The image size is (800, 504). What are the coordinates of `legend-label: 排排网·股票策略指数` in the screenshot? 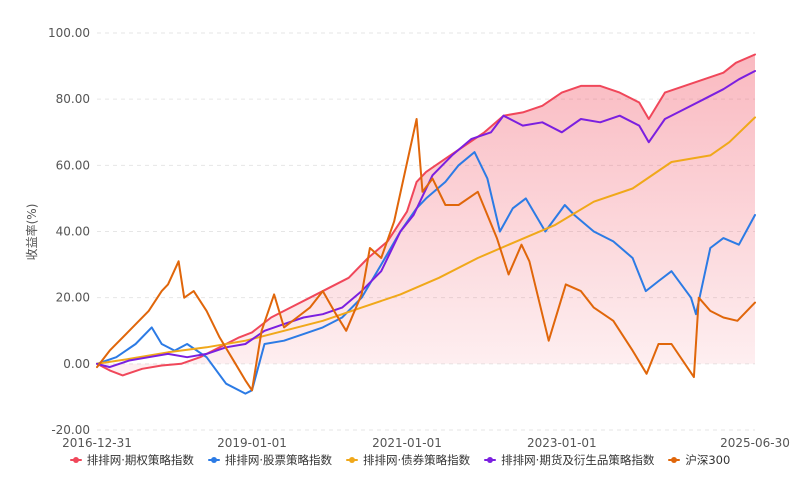 It's located at (278, 460).